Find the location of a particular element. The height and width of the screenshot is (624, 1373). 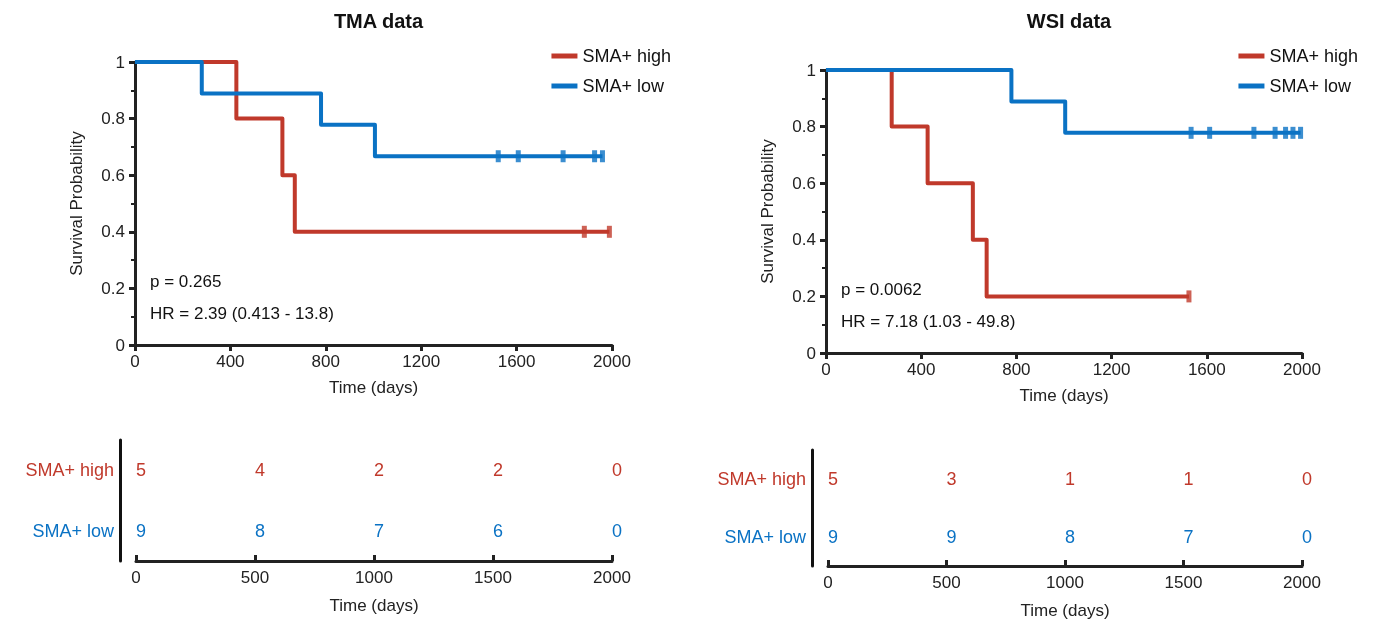

annotation: p = 0.265 is located at coordinates (186, 281).